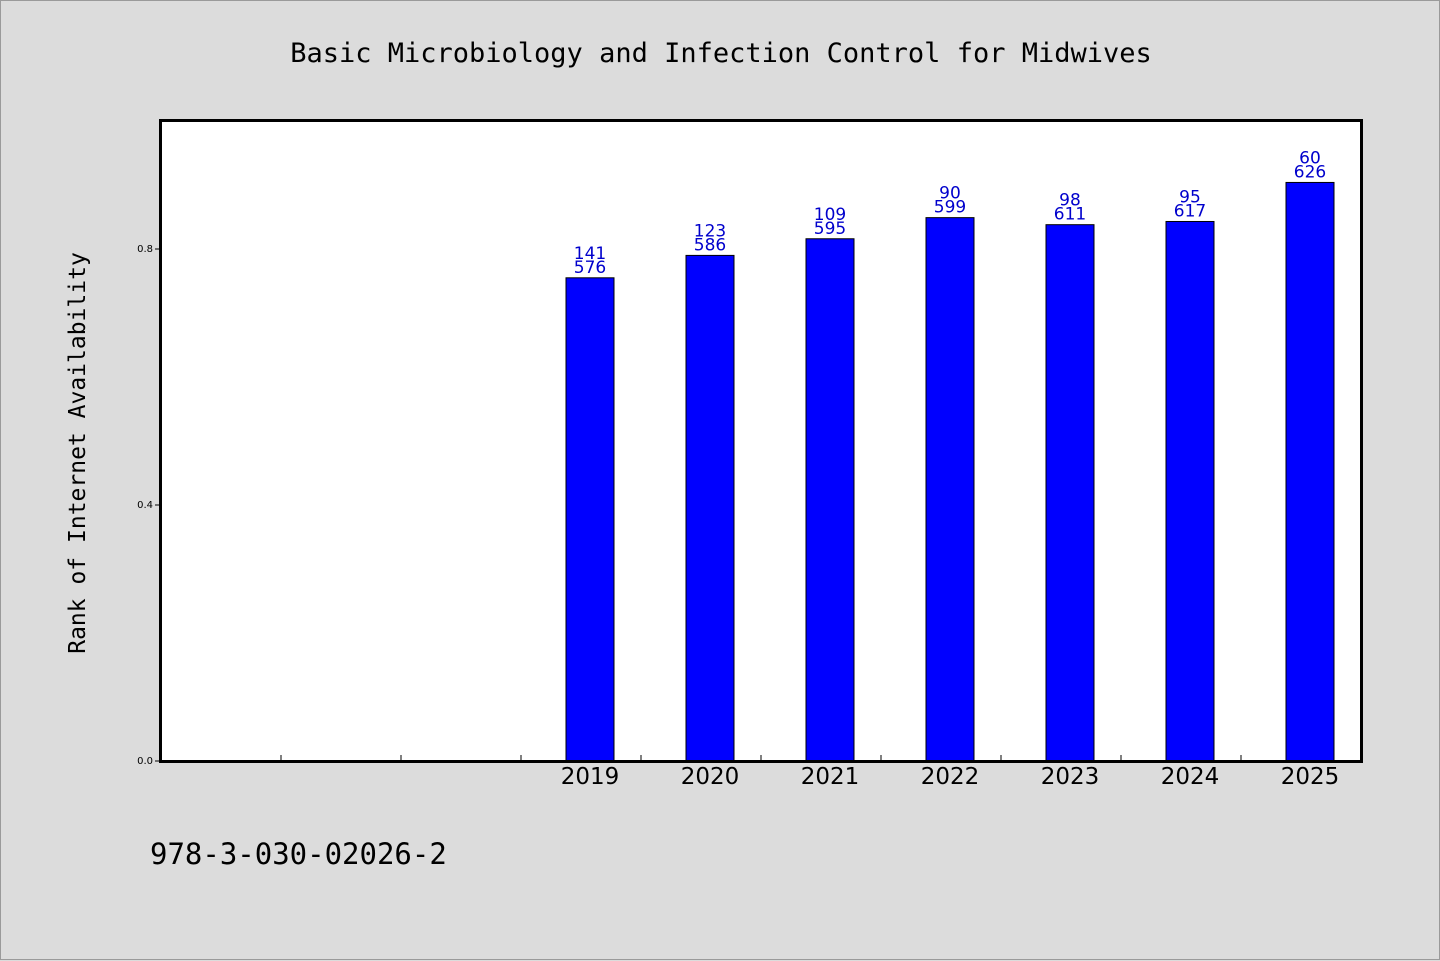 The image size is (1440, 961). What do you see at coordinates (950, 194) in the screenshot?
I see `bar-label-top: 90` at bounding box center [950, 194].